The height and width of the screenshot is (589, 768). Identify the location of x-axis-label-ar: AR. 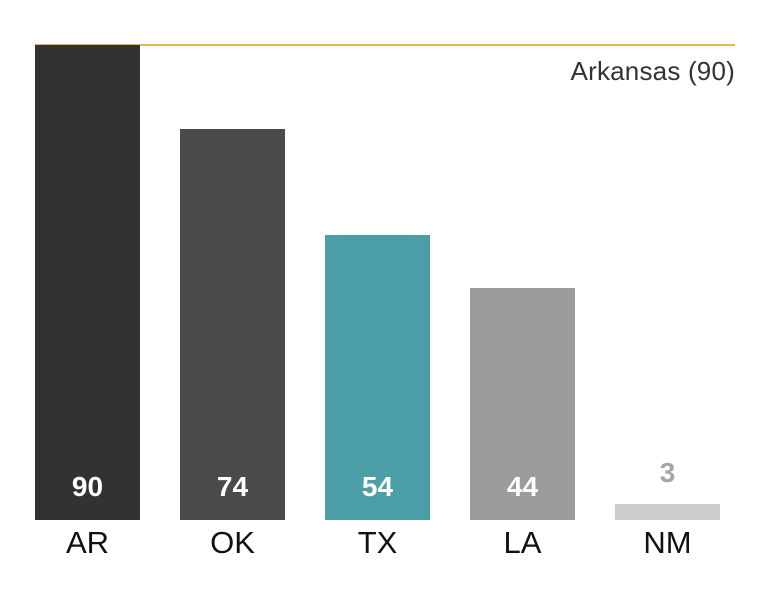
(87, 542).